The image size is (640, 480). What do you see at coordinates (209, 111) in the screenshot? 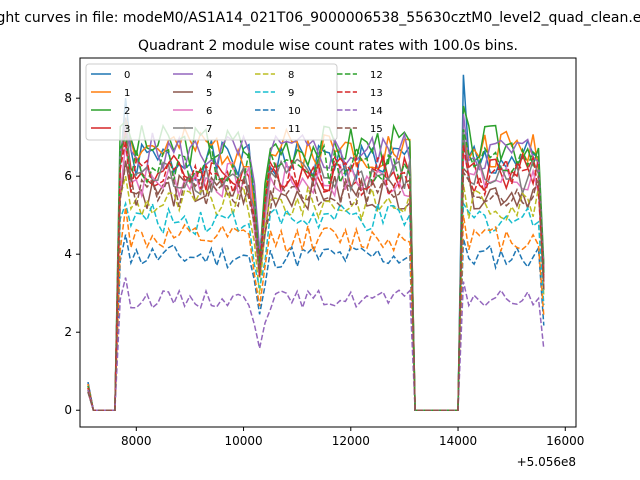
I see `legend-label-6: 6` at bounding box center [209, 111].